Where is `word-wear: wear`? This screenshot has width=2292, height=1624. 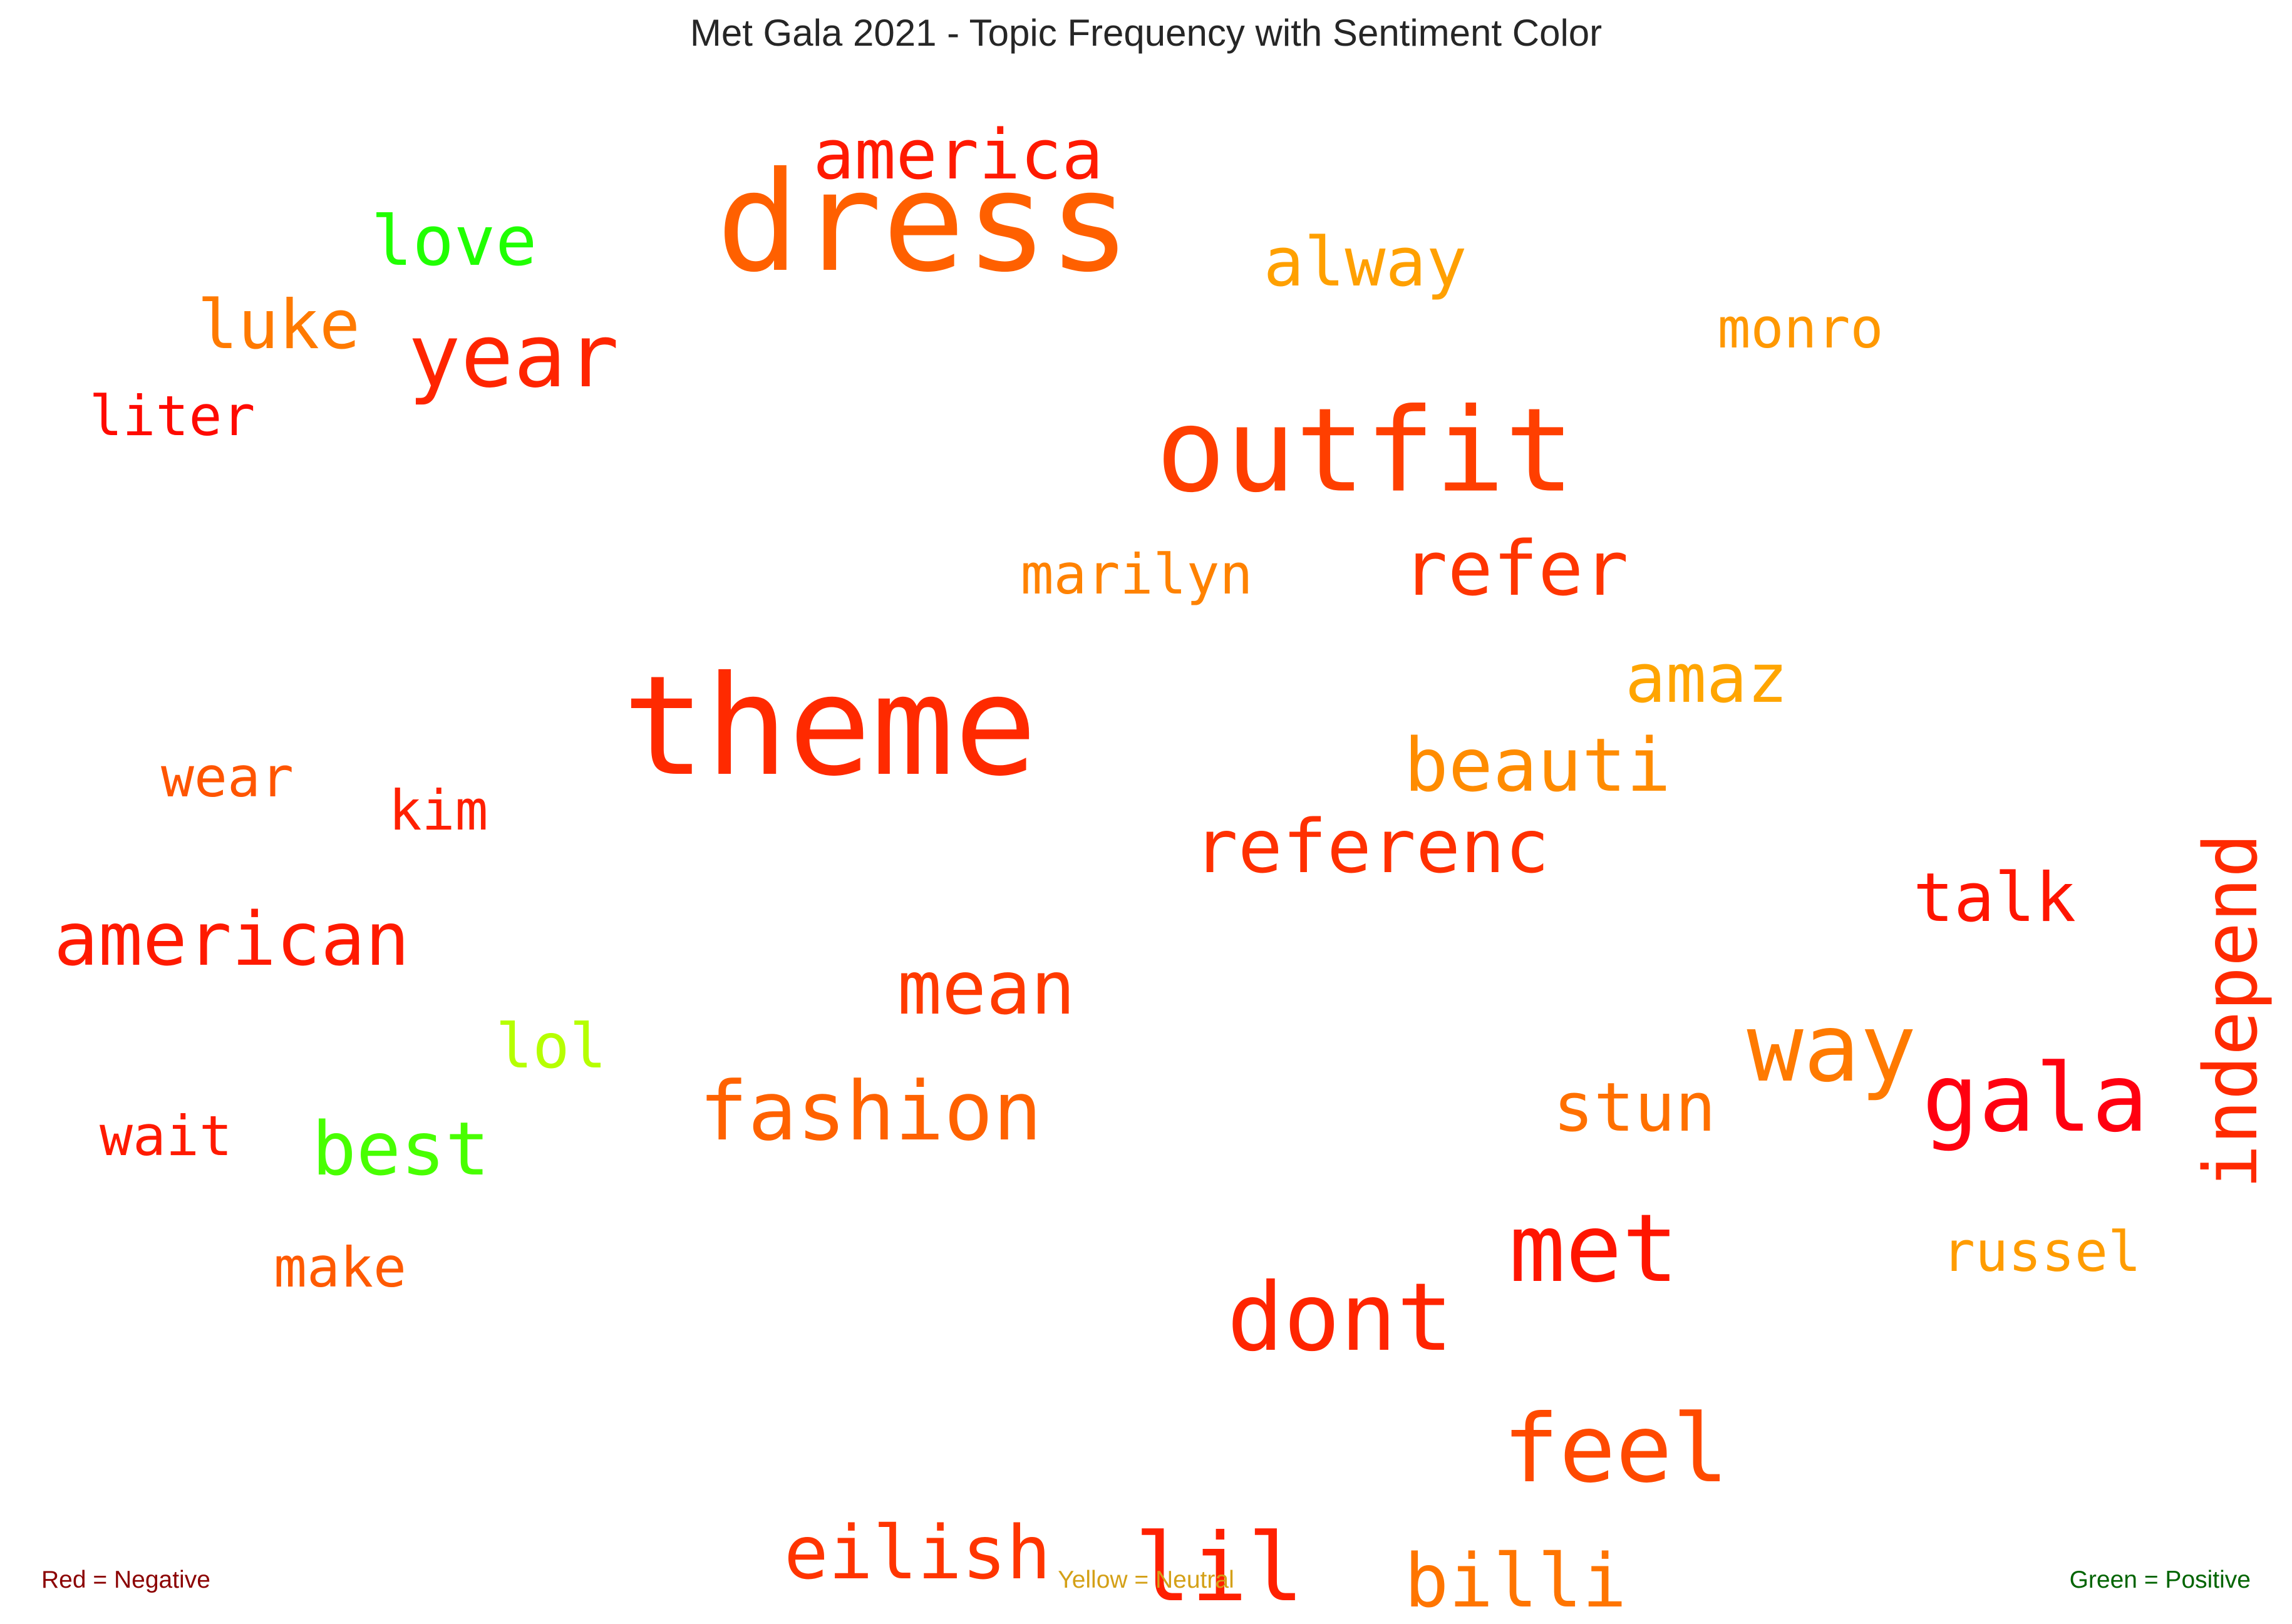 word-wear: wear is located at coordinates (227, 777).